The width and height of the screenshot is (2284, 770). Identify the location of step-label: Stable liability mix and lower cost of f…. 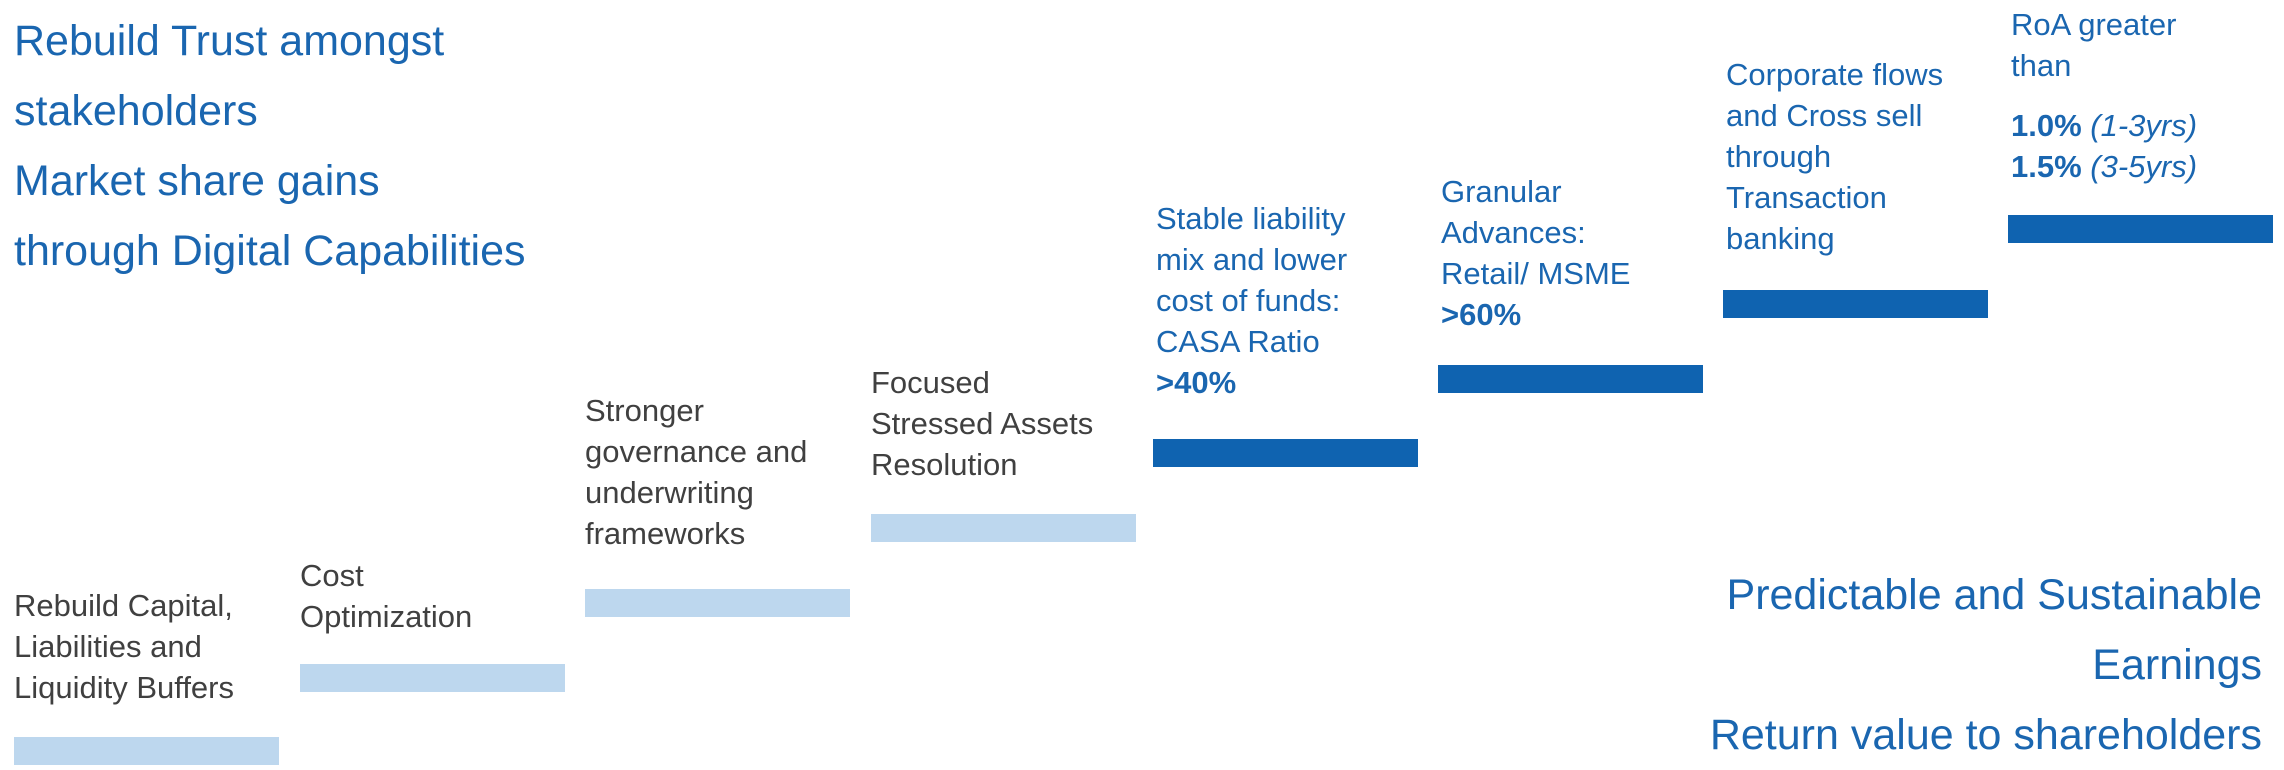
(1251, 300).